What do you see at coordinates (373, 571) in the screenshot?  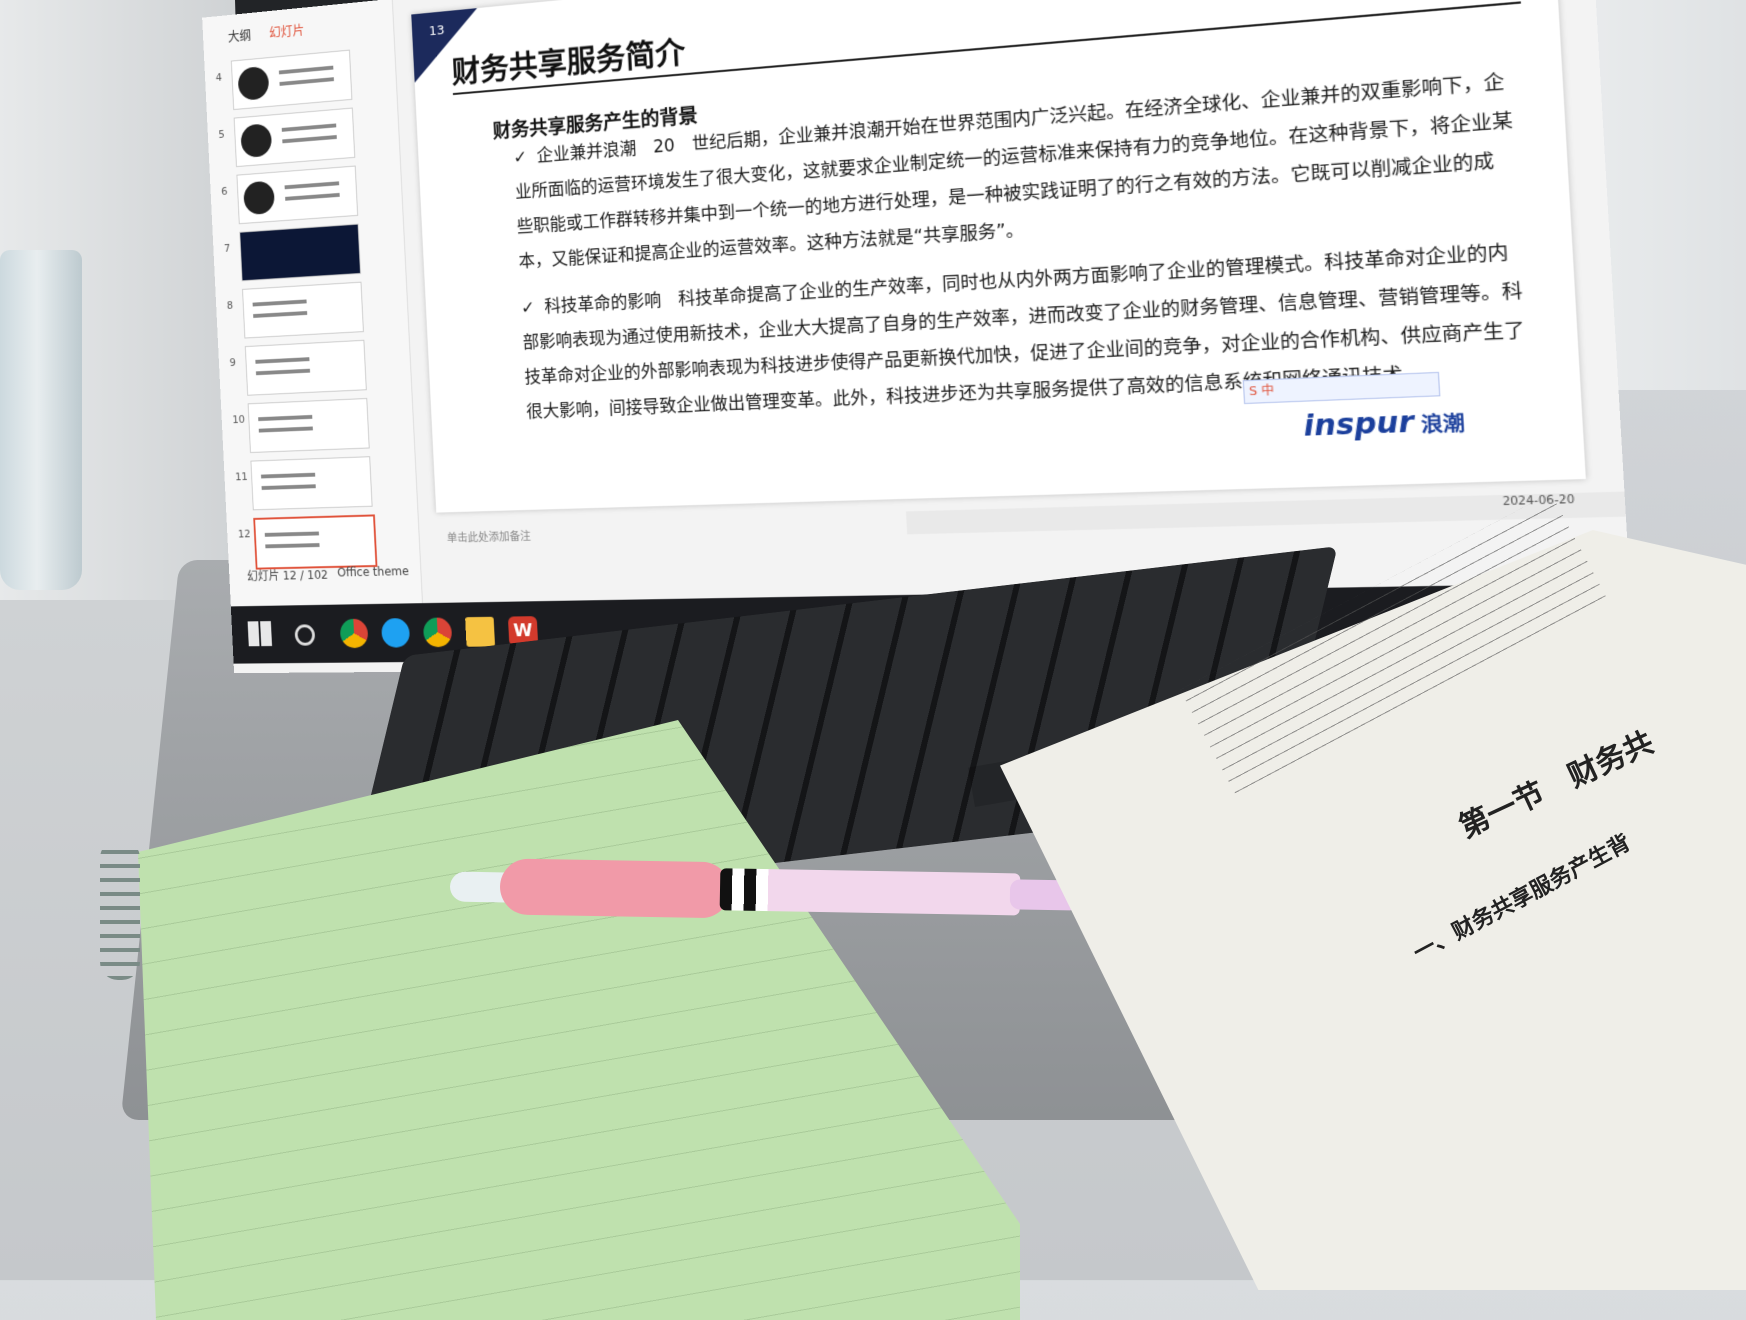 I see `theme-label: Office theme` at bounding box center [373, 571].